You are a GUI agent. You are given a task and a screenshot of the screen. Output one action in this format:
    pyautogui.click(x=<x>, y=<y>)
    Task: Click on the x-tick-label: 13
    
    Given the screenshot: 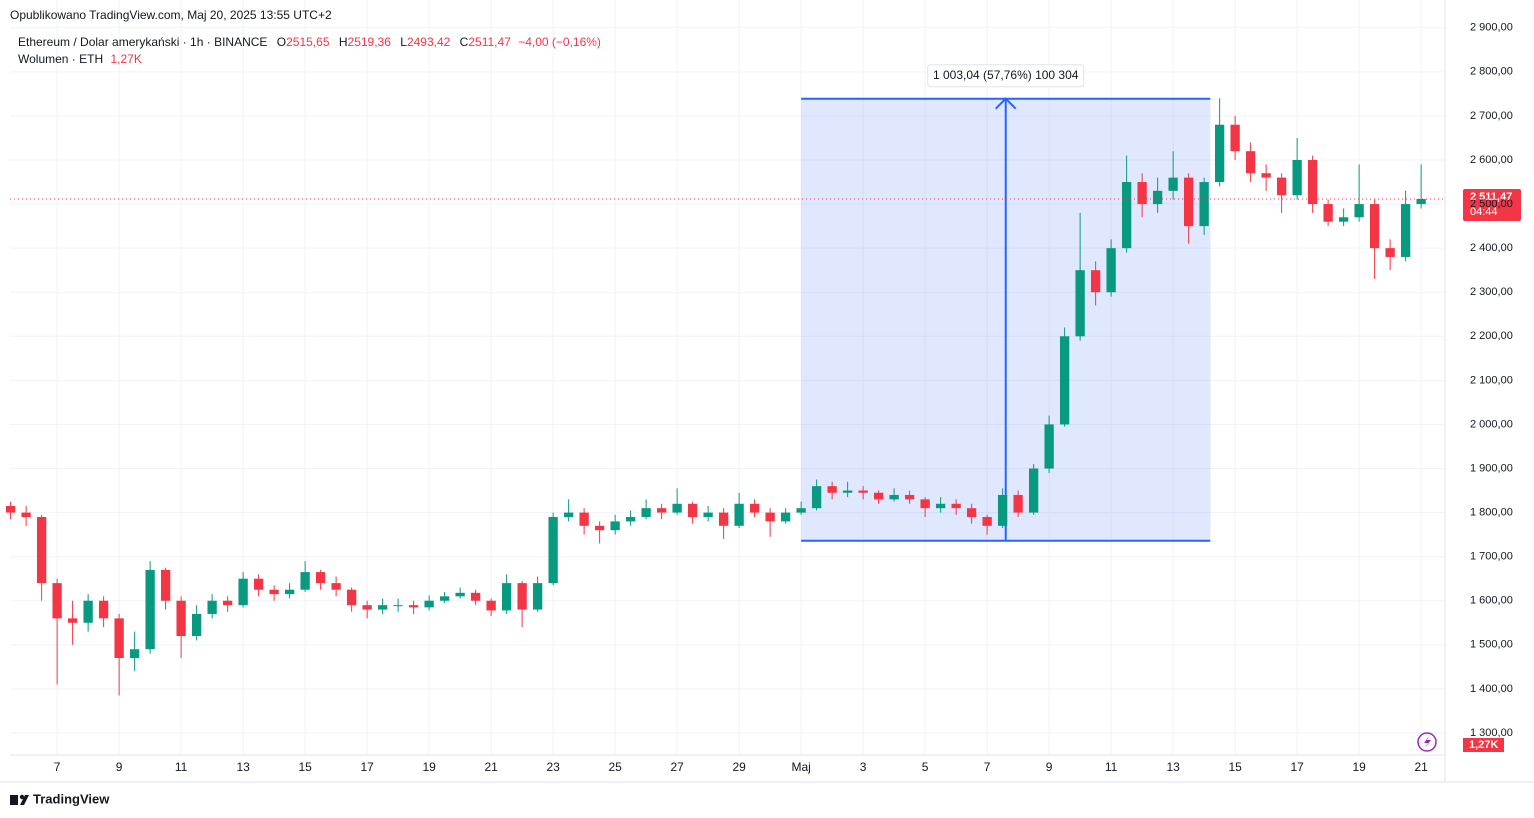 What is the action you would take?
    pyautogui.click(x=1173, y=767)
    